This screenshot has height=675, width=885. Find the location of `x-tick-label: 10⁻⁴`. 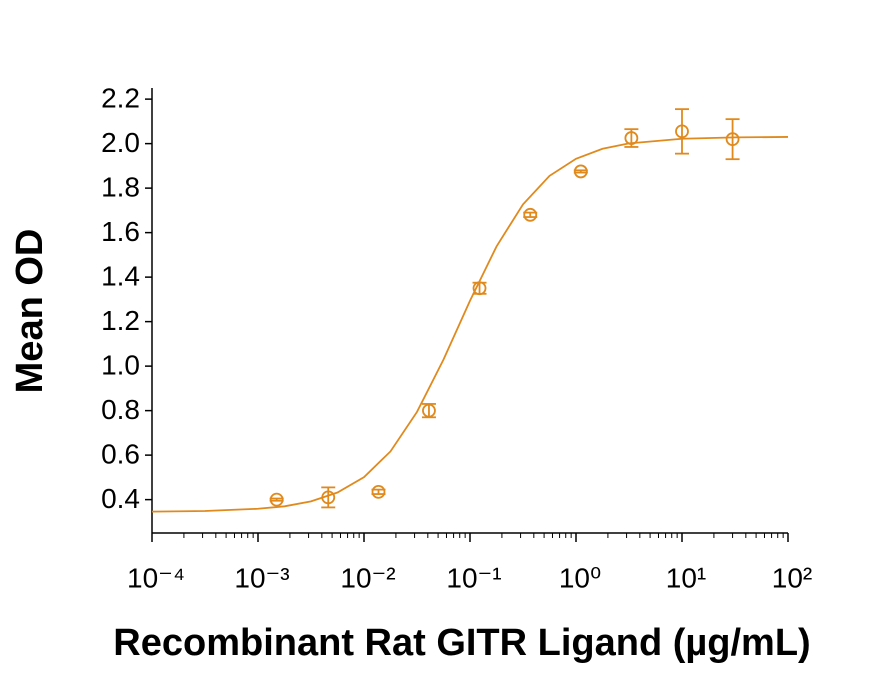

x-tick-label: 10⁻⁴ is located at coordinates (156, 577).